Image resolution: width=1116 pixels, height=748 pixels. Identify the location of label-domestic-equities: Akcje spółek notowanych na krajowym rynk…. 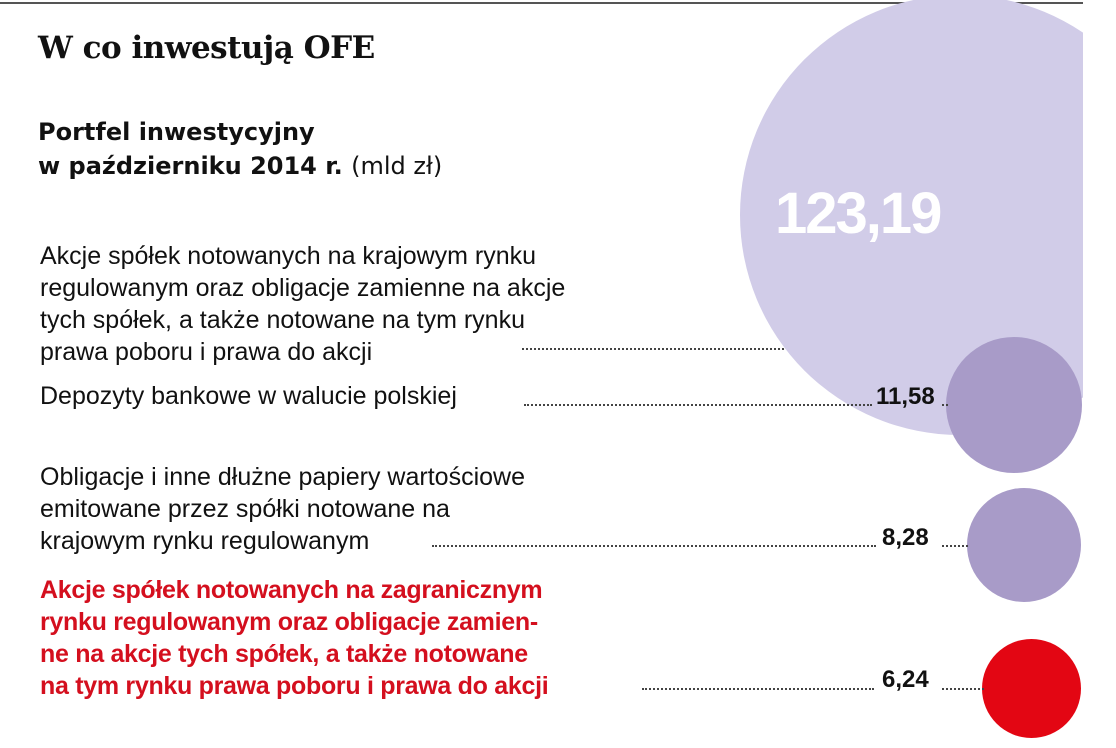
(303, 304).